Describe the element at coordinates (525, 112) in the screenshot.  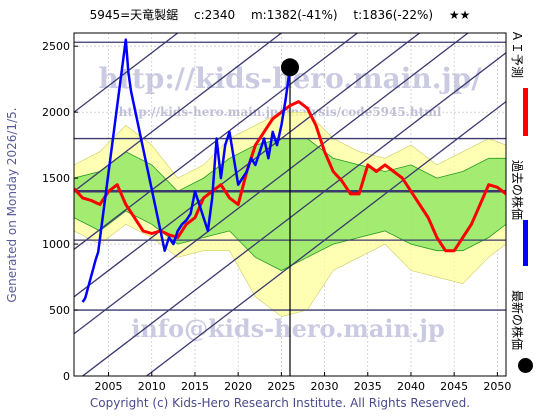
I see `legend-ai-swatch` at that location.